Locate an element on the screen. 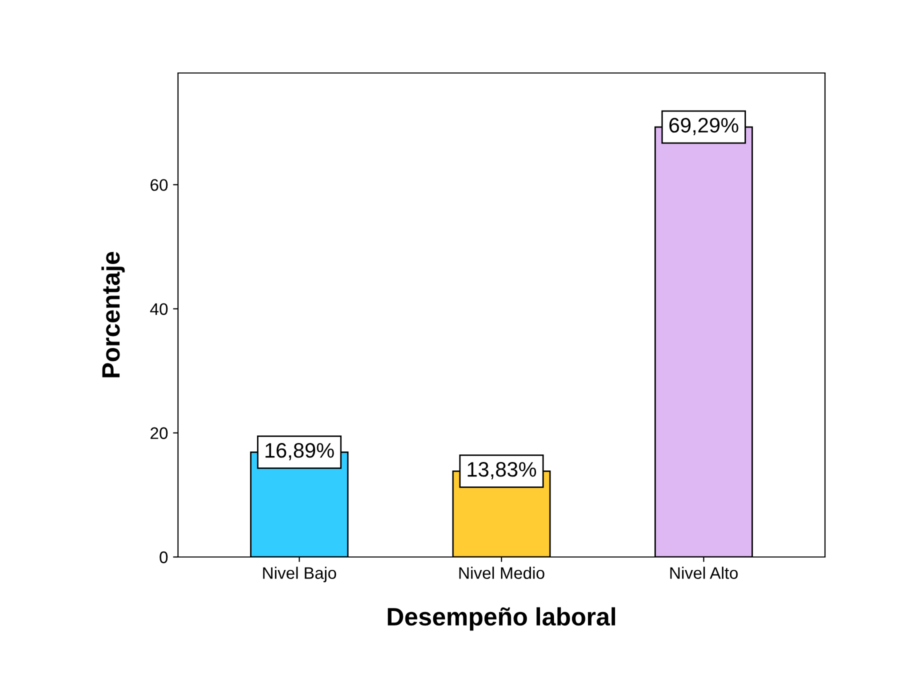 Image resolution: width=912 pixels, height=678 pixels. data-label: 16,89% is located at coordinates (300, 451).